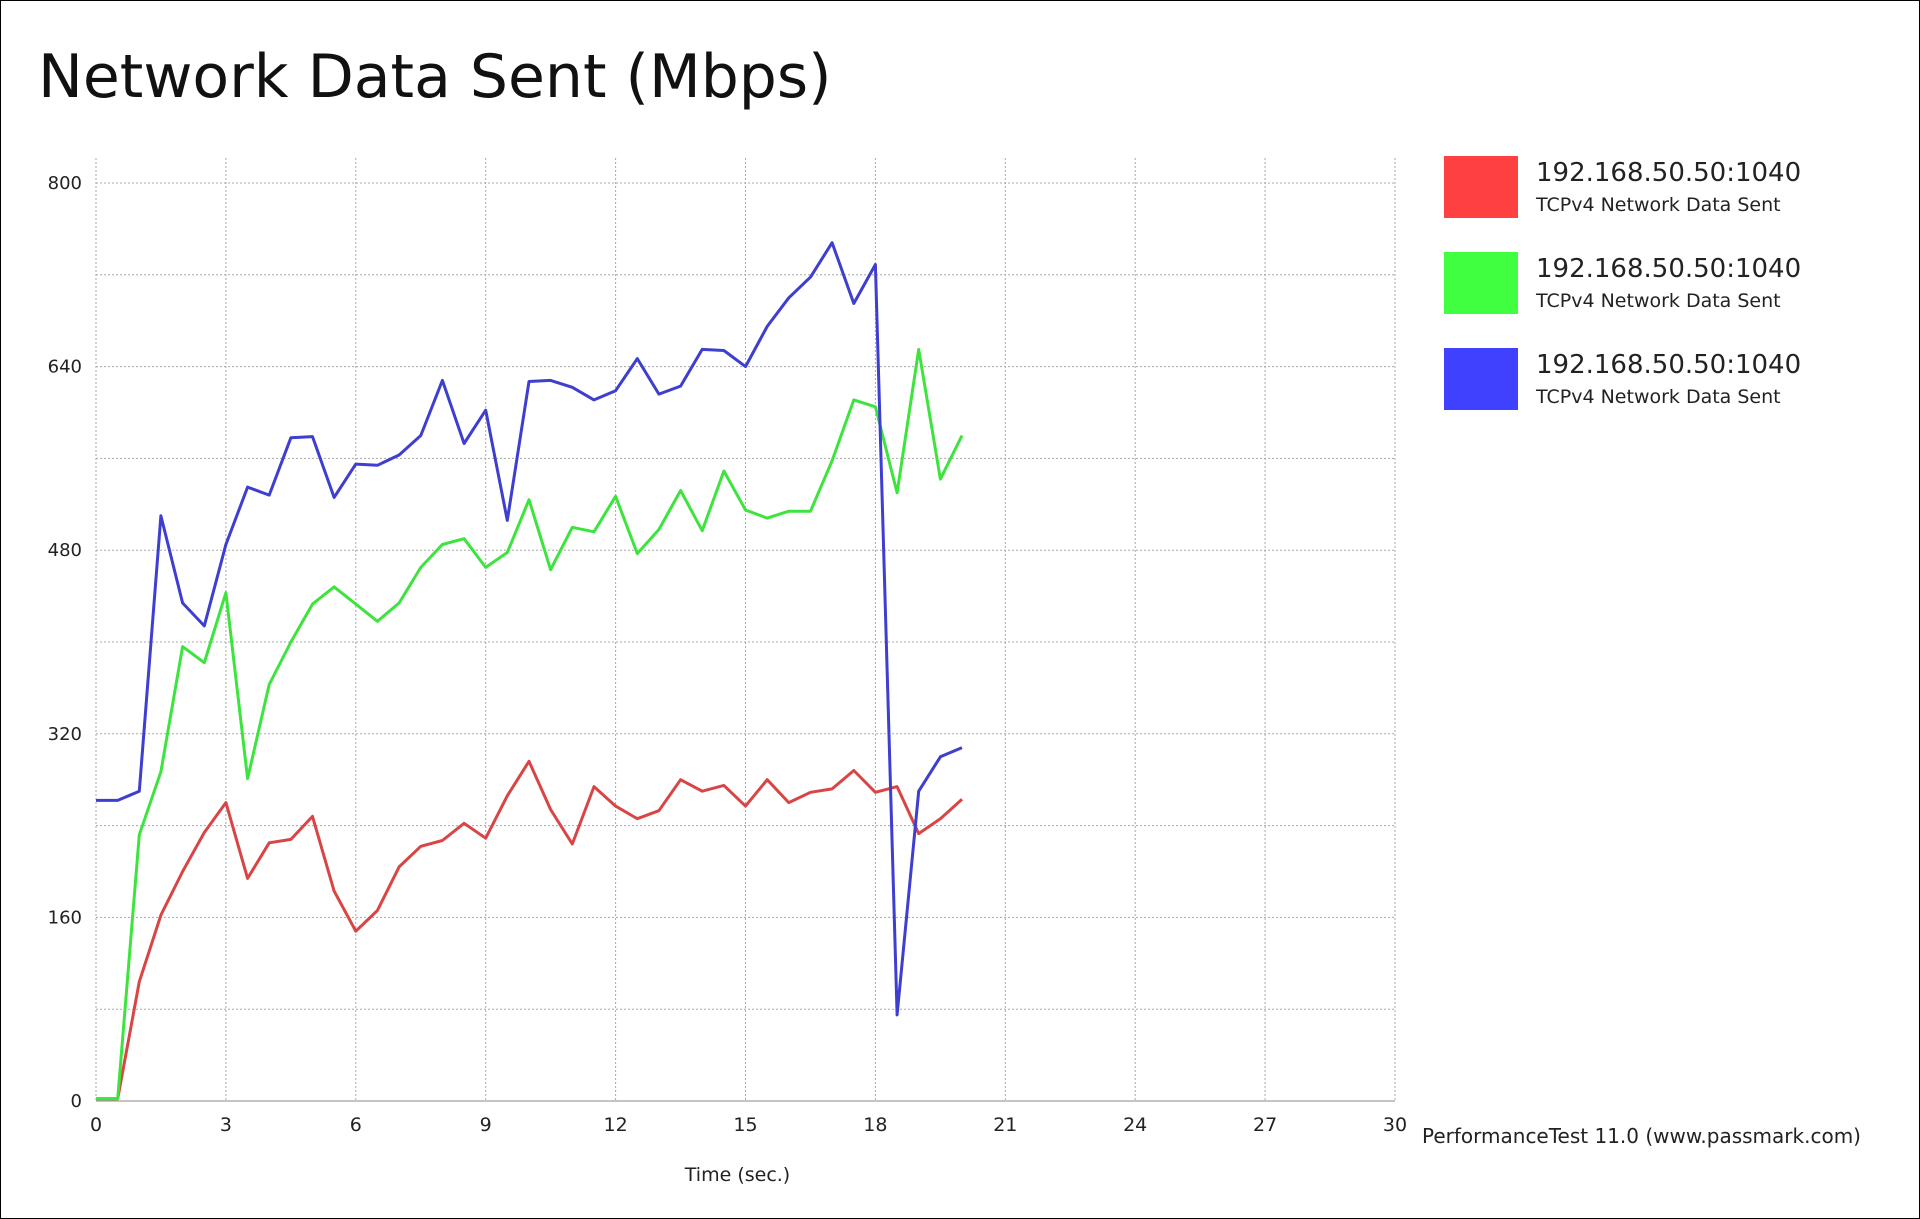 This screenshot has height=1219, width=1920. What do you see at coordinates (226, 1125) in the screenshot?
I see `x-tick-label: 3` at bounding box center [226, 1125].